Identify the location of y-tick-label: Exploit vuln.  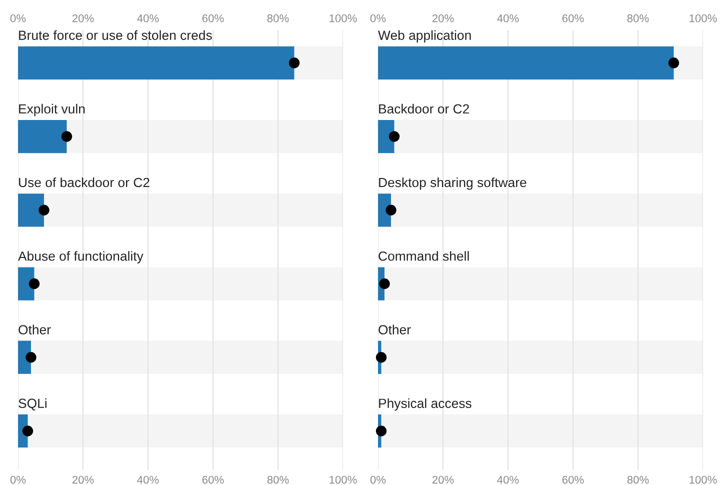
(52, 110).